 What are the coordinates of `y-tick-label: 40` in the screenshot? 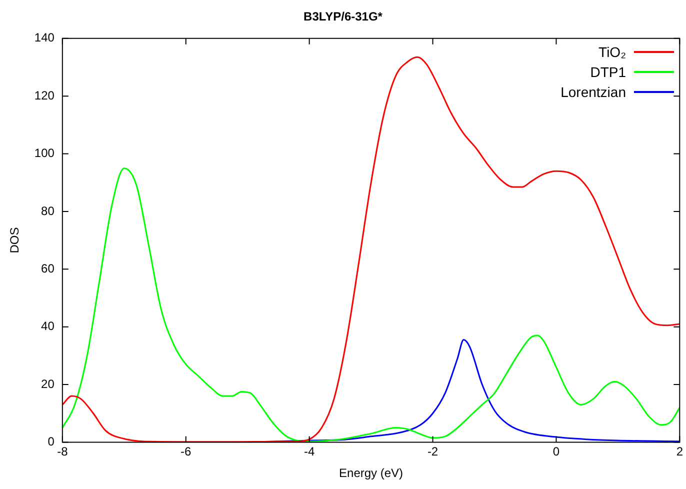 It's located at (48, 326).